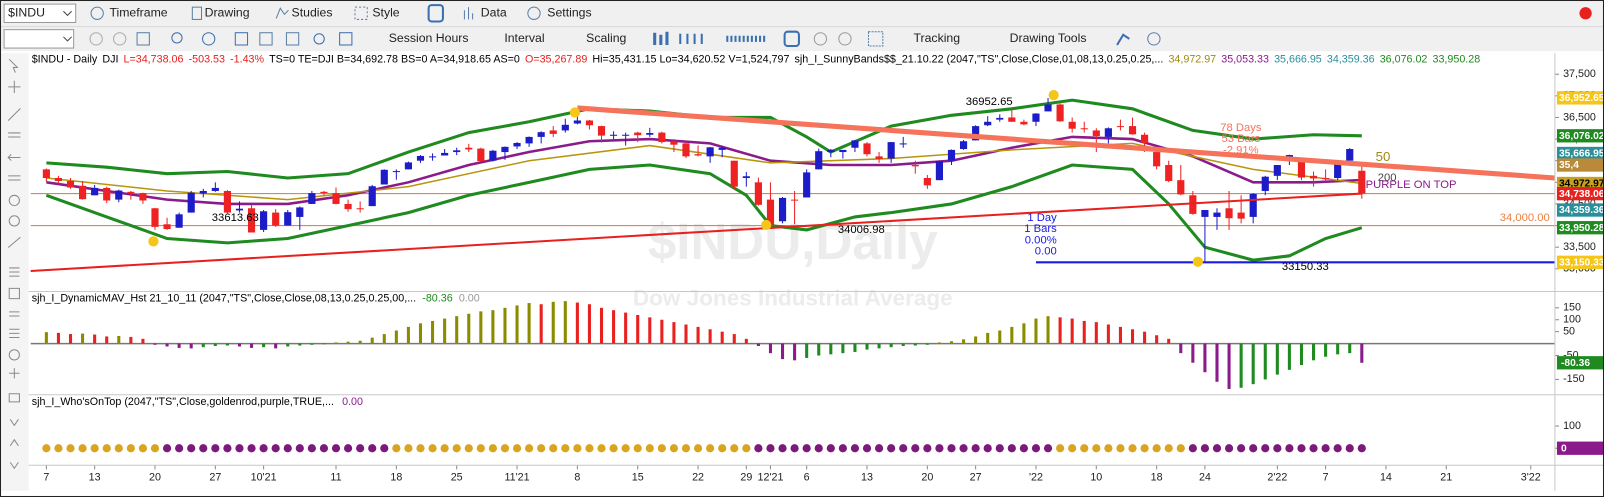 Image resolution: width=1604 pixels, height=497 pixels. What do you see at coordinates (155, 477) in the screenshot?
I see `x-tick-label: 20` at bounding box center [155, 477].